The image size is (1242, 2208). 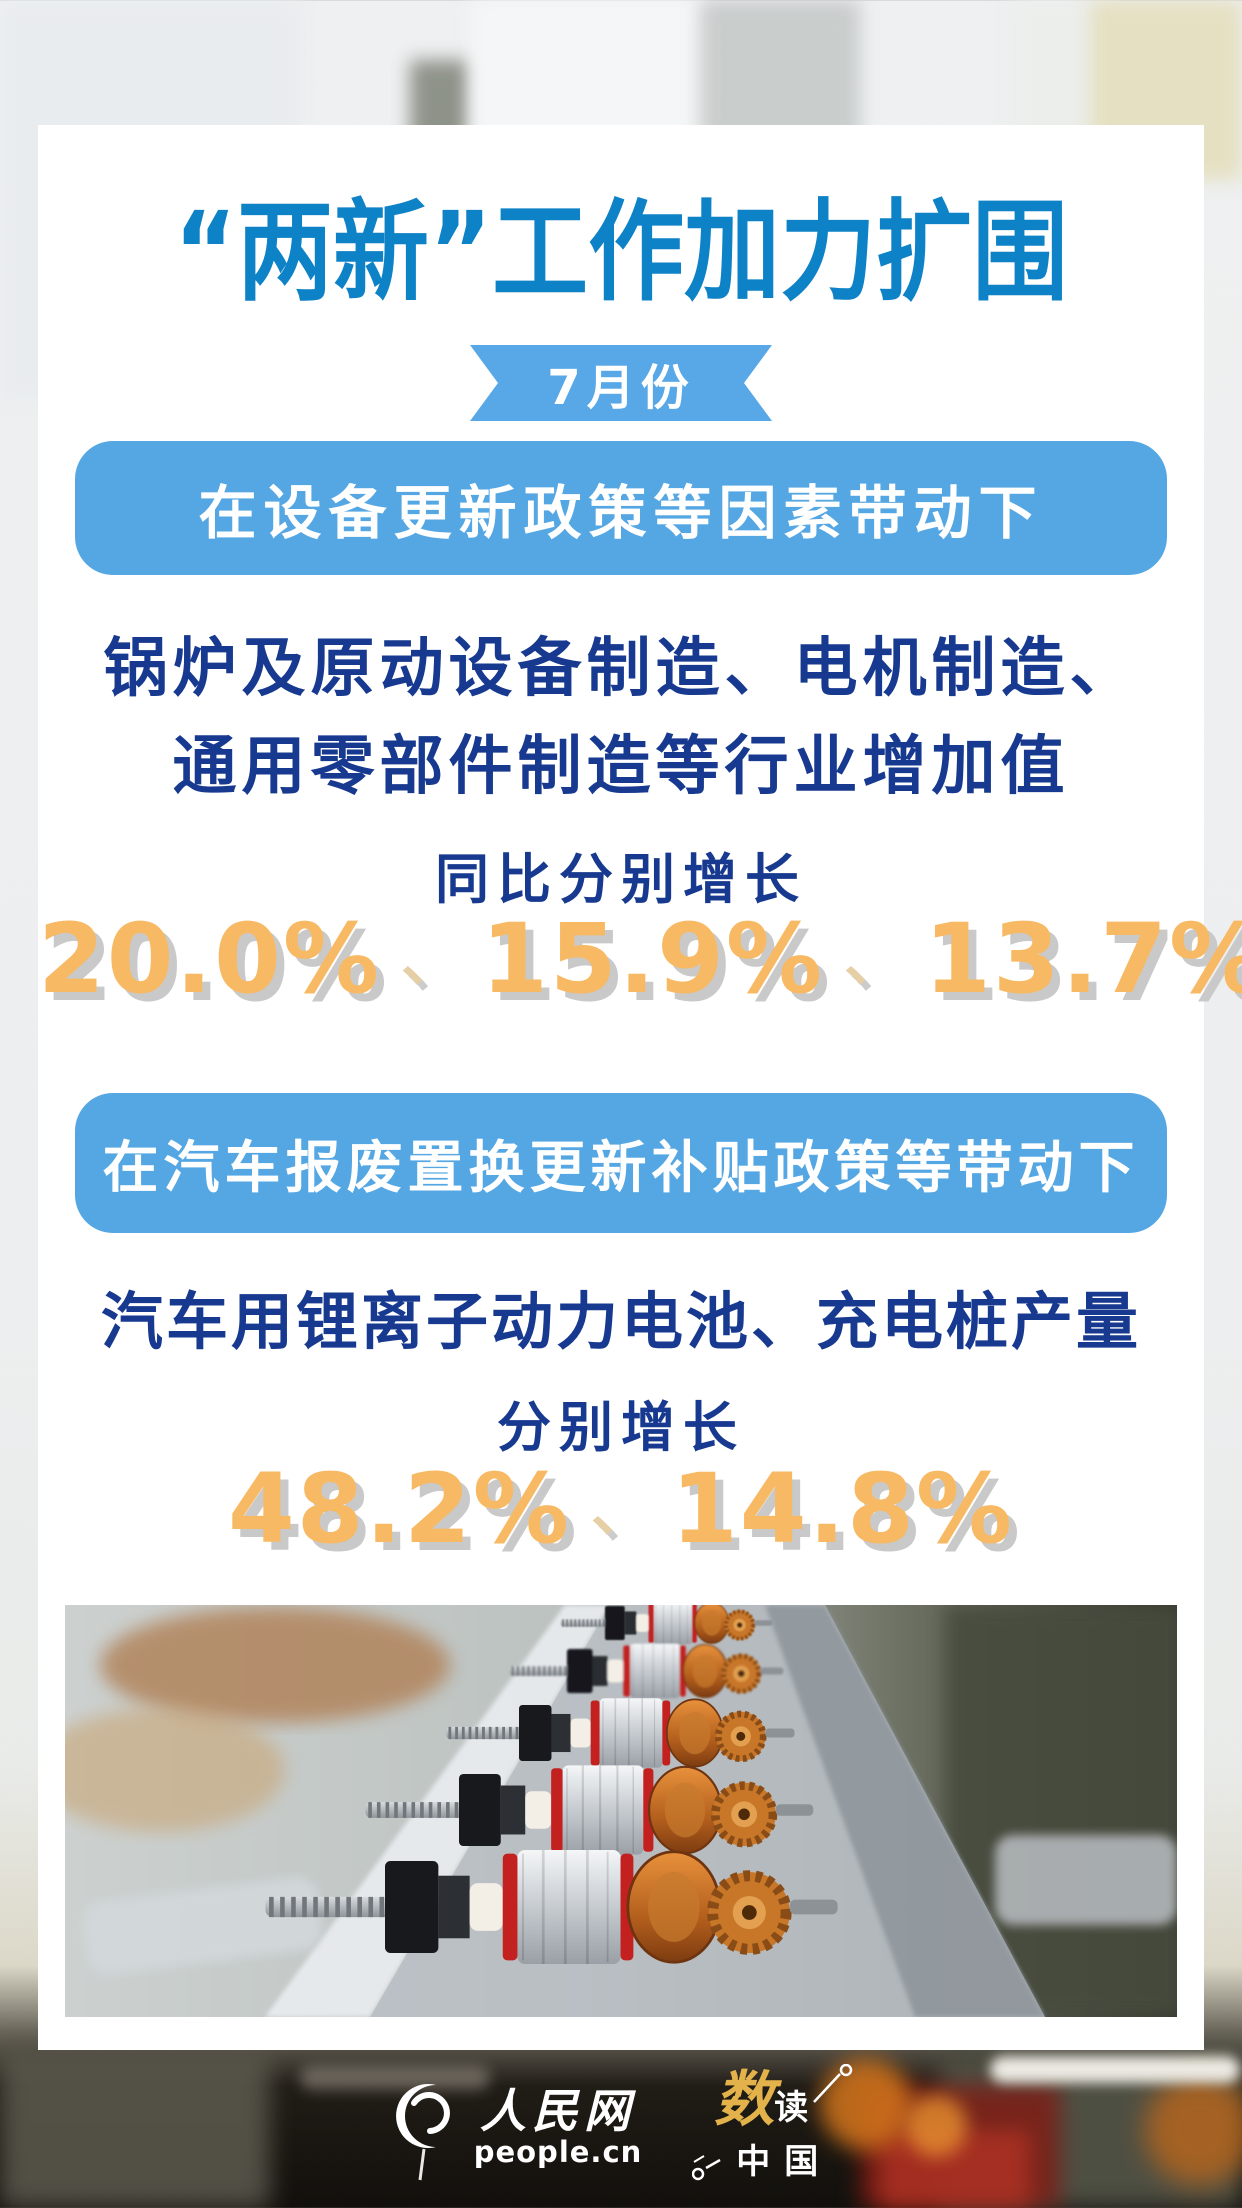 I want to click on section1-banner-label: 在设备更新政策等因素带动下, so click(x=621, y=513).